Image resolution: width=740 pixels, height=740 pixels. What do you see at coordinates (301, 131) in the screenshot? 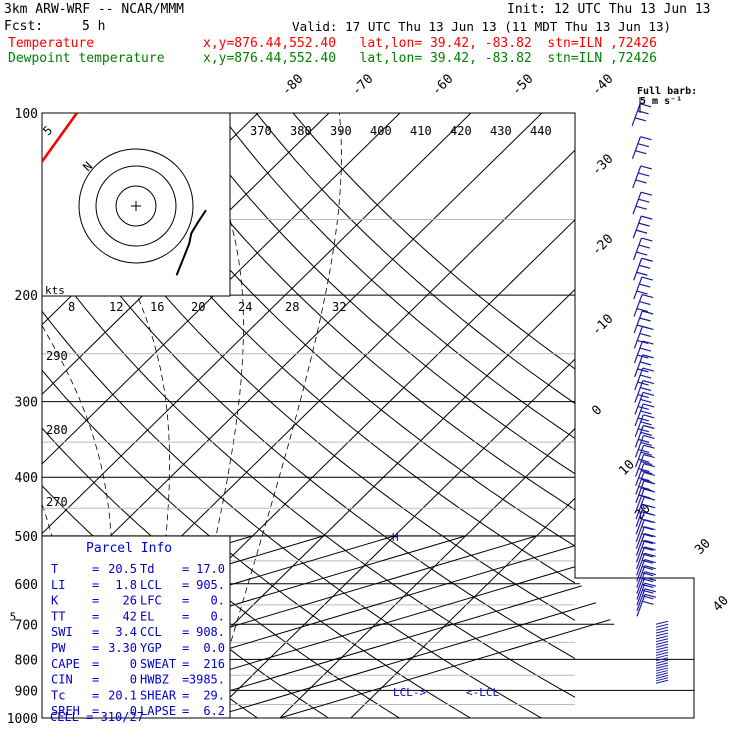
I see `theta-label: 380` at bounding box center [301, 131].